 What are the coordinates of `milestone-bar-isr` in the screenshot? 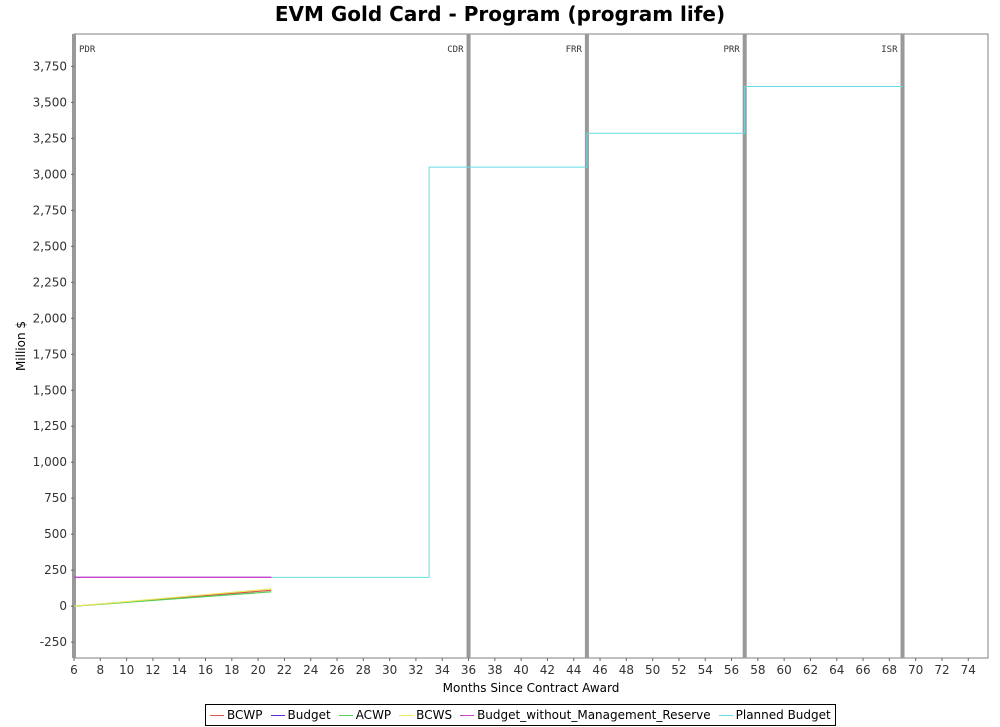 It's located at (902, 346).